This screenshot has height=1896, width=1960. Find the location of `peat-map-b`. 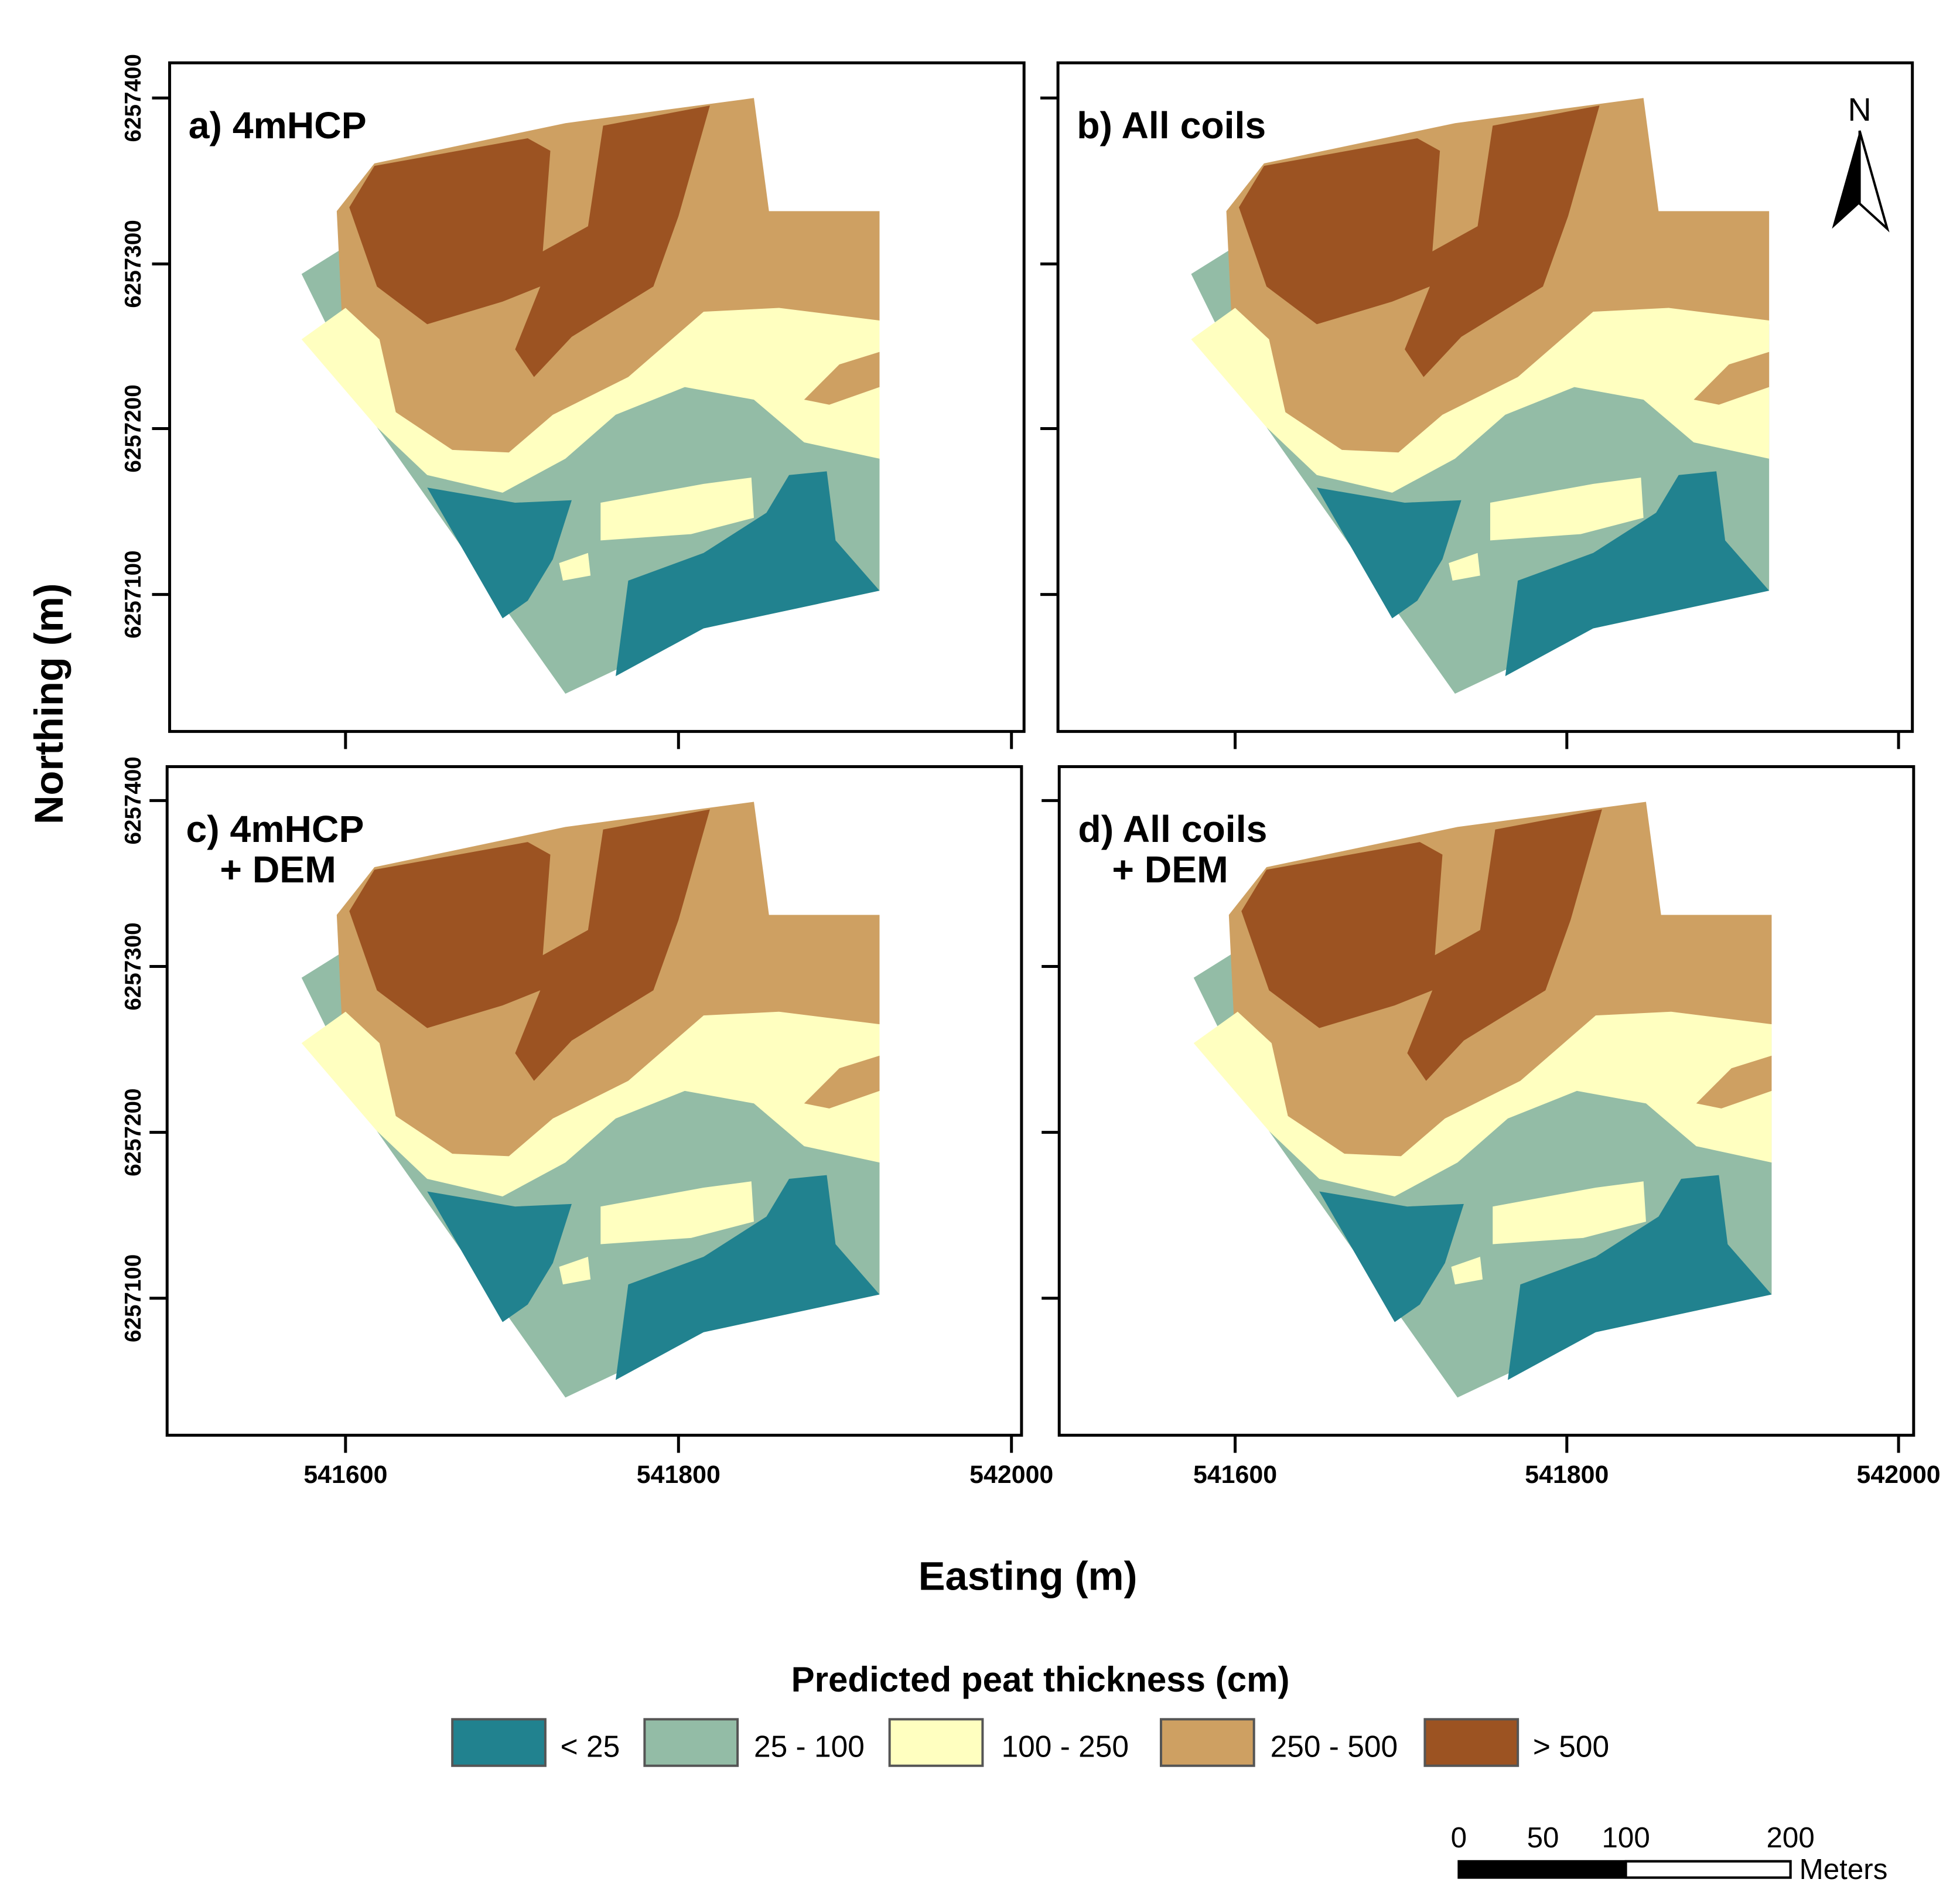

peat-map-b is located at coordinates (1480, 396).